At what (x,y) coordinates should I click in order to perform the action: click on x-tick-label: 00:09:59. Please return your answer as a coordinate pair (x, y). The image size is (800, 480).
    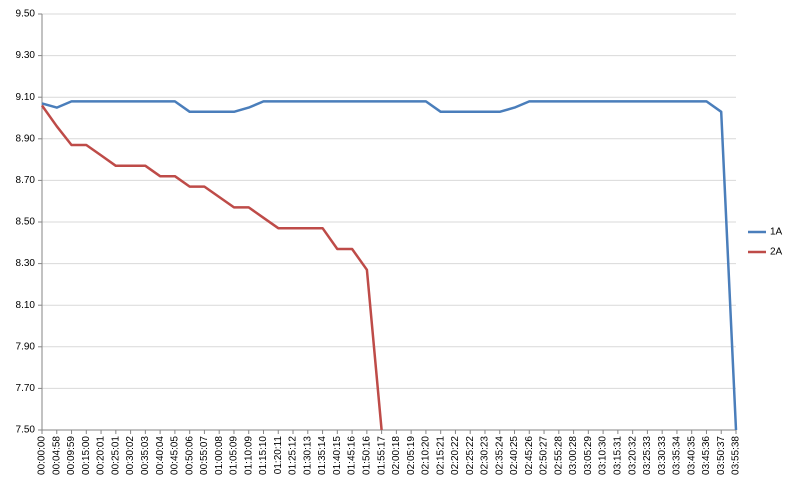
    Looking at the image, I should click on (71, 455).